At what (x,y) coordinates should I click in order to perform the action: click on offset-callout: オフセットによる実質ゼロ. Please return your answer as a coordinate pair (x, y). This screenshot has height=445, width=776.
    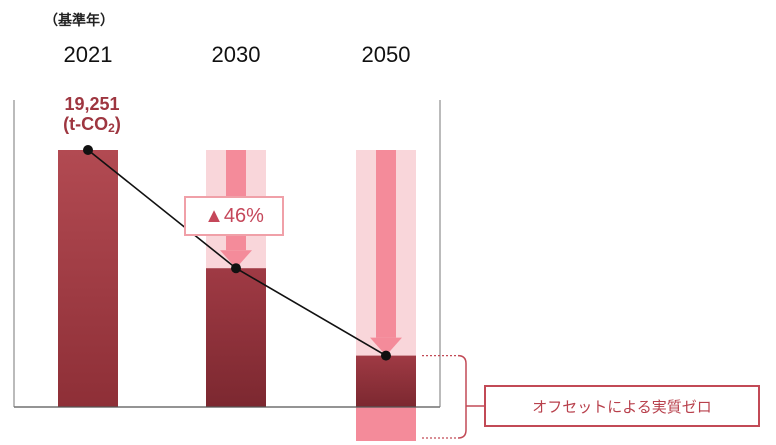
    Looking at the image, I should click on (622, 406).